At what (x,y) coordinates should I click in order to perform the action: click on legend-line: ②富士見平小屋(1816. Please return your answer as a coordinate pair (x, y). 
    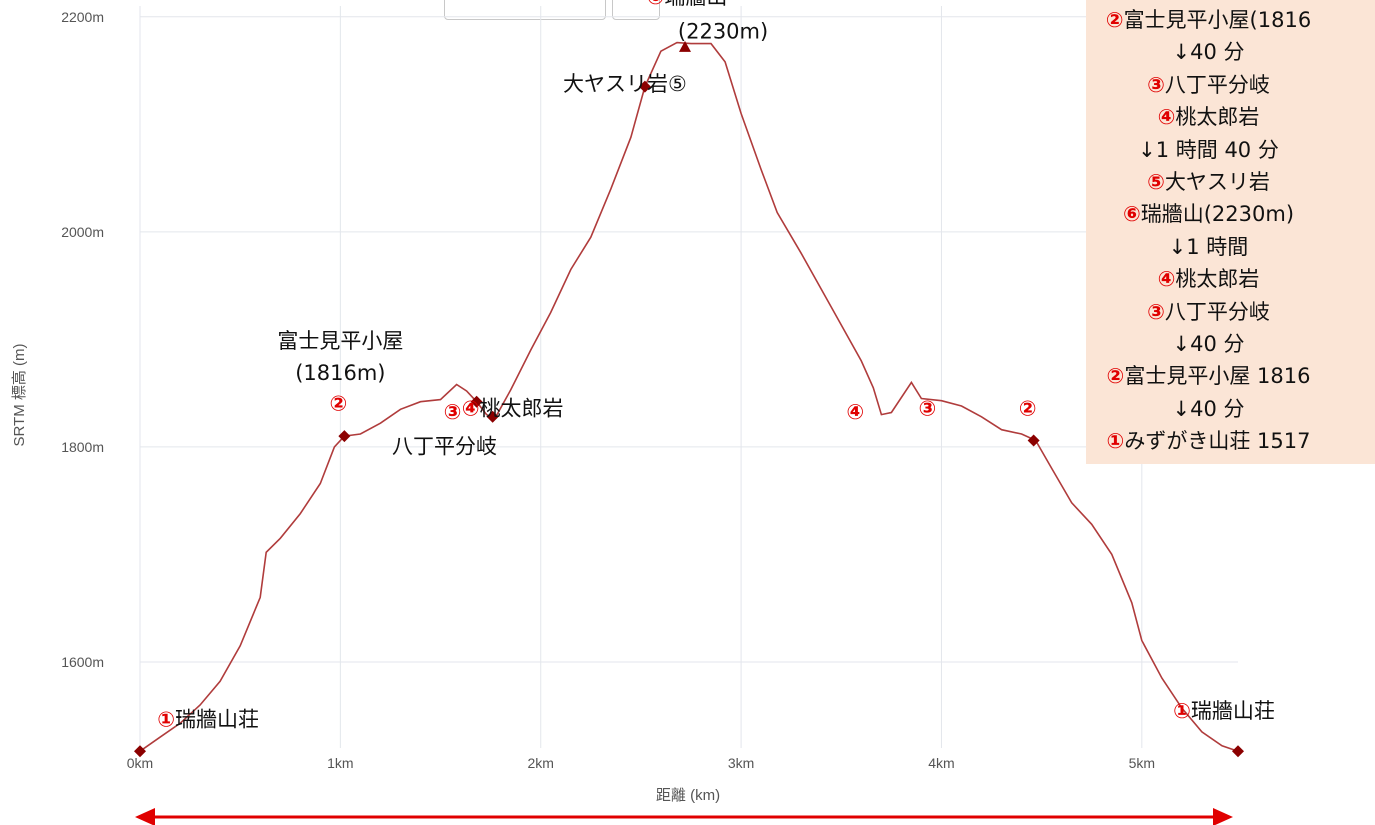
    Looking at the image, I should click on (1208, 20).